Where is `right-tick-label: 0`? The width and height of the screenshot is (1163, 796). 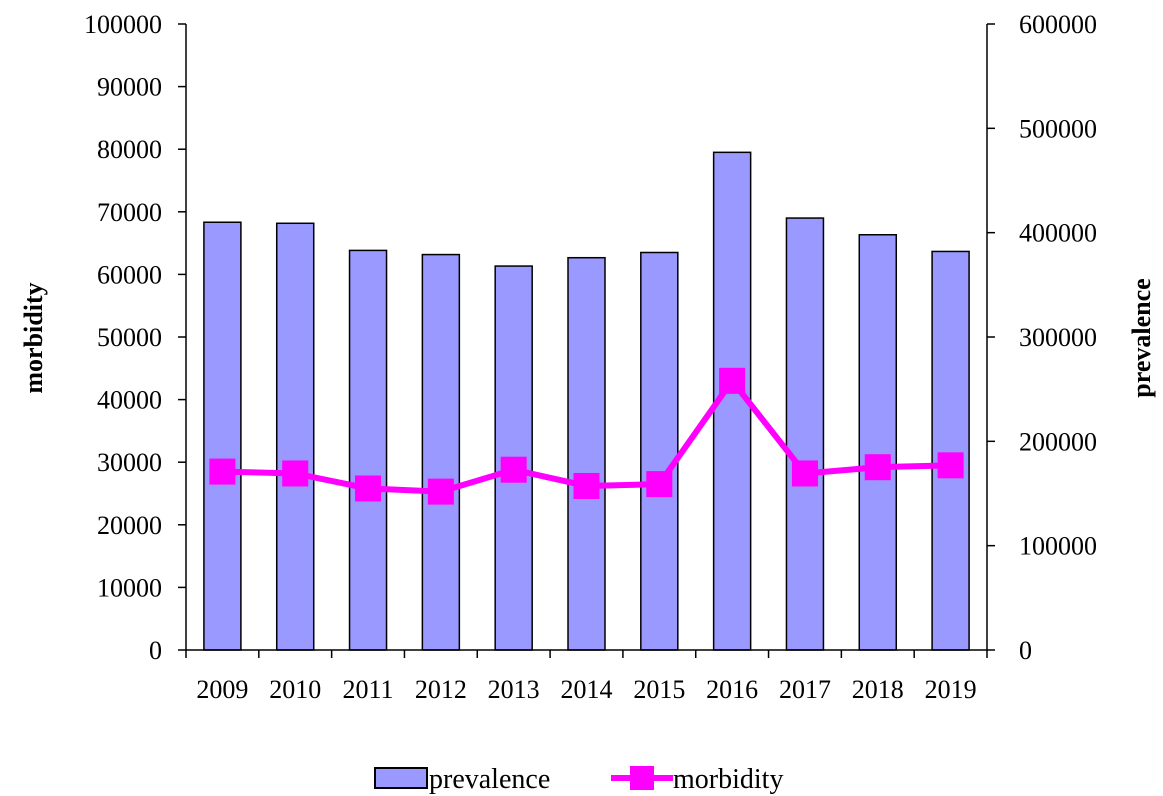
right-tick-label: 0 is located at coordinates (1025, 650).